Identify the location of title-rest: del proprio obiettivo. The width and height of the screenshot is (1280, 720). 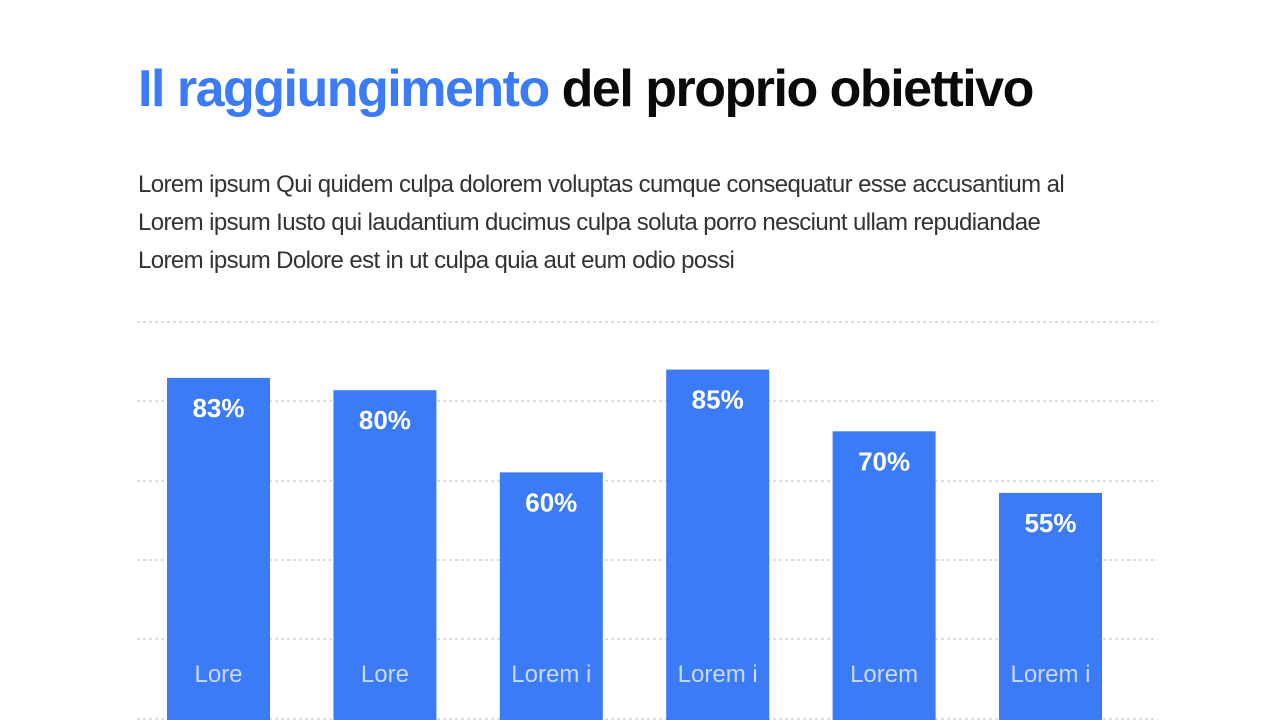
(798, 89).